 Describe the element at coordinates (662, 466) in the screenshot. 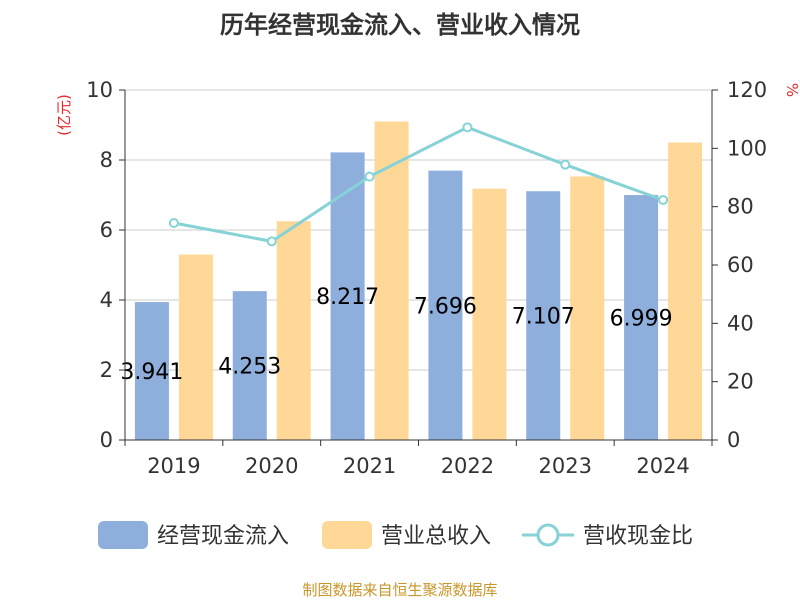

I see `x-tick-label: 2024` at that location.